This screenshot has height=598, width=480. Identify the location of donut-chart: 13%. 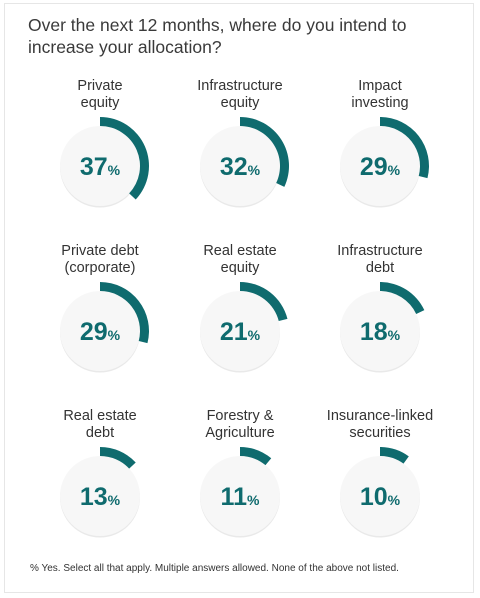
(100, 492).